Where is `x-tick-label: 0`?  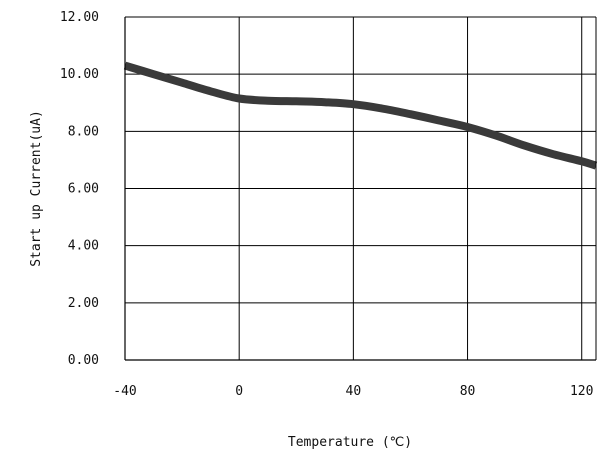
x-tick-label: 0 is located at coordinates (239, 391).